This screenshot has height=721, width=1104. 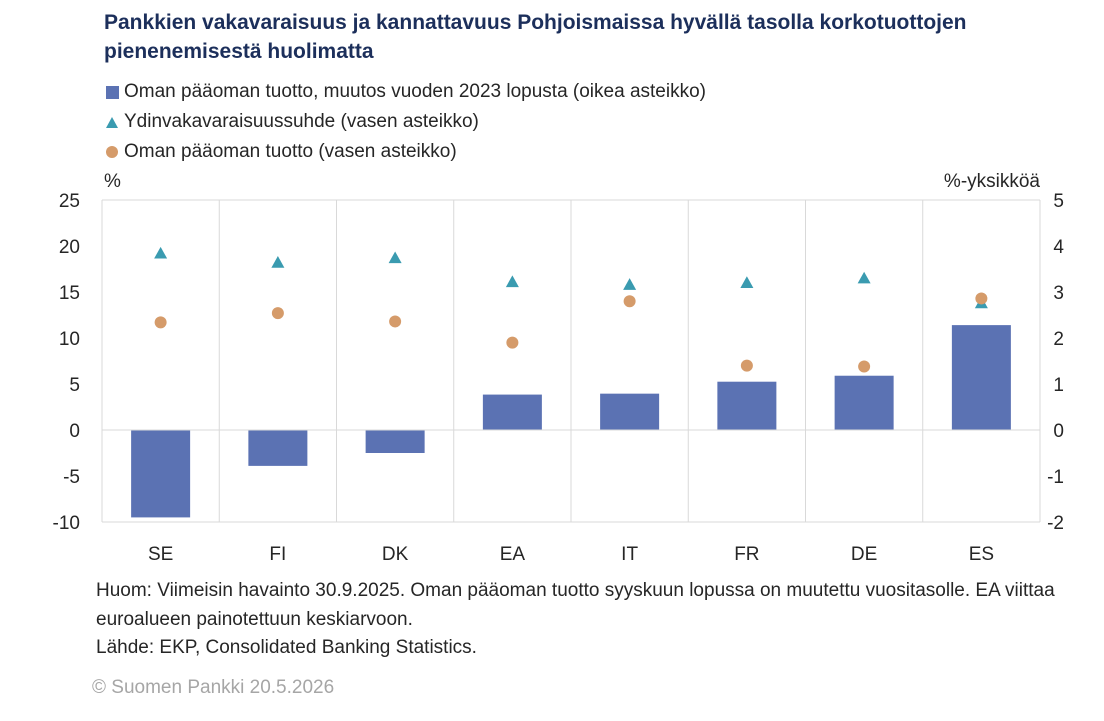 I want to click on bar-ea, so click(x=512, y=412).